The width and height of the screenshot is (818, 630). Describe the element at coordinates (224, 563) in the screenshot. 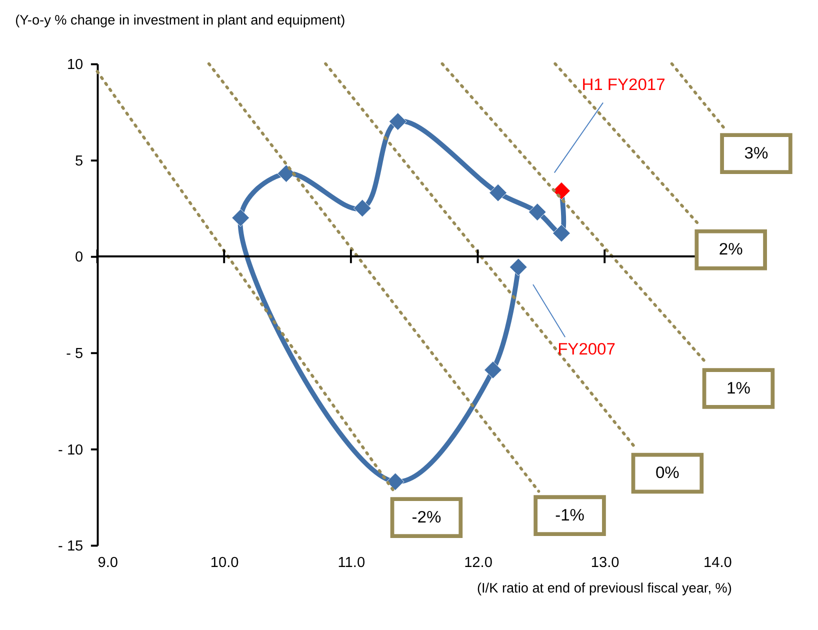

I see `x-tick-label: 10.0` at that location.